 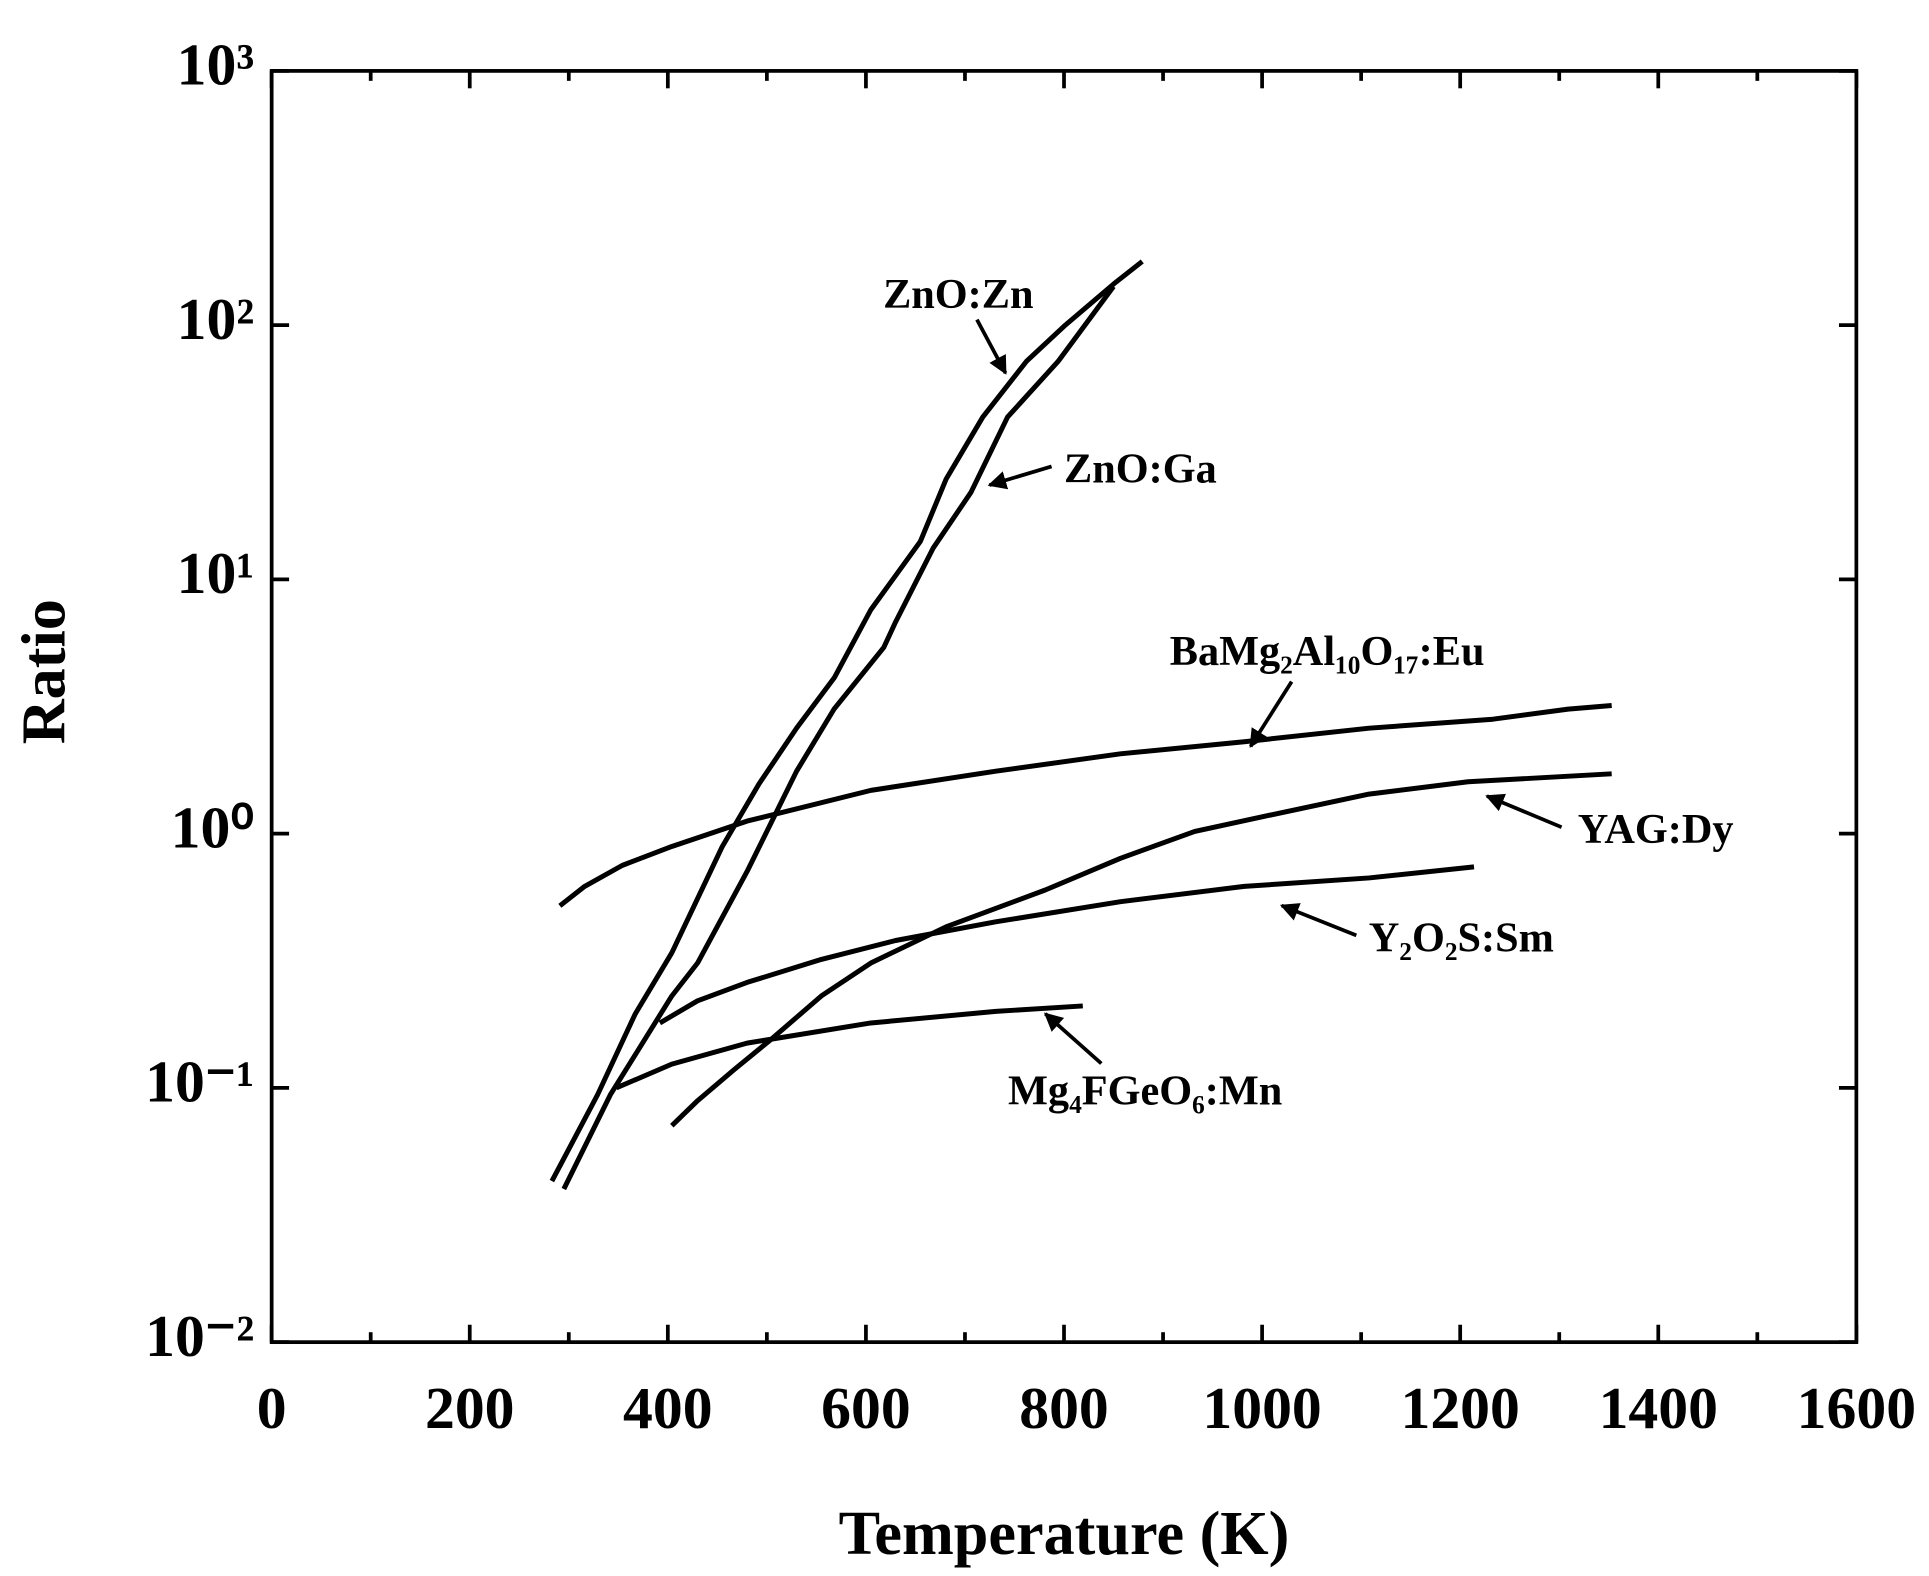 I want to click on annotation-arrows, so click(x=1269, y=691).